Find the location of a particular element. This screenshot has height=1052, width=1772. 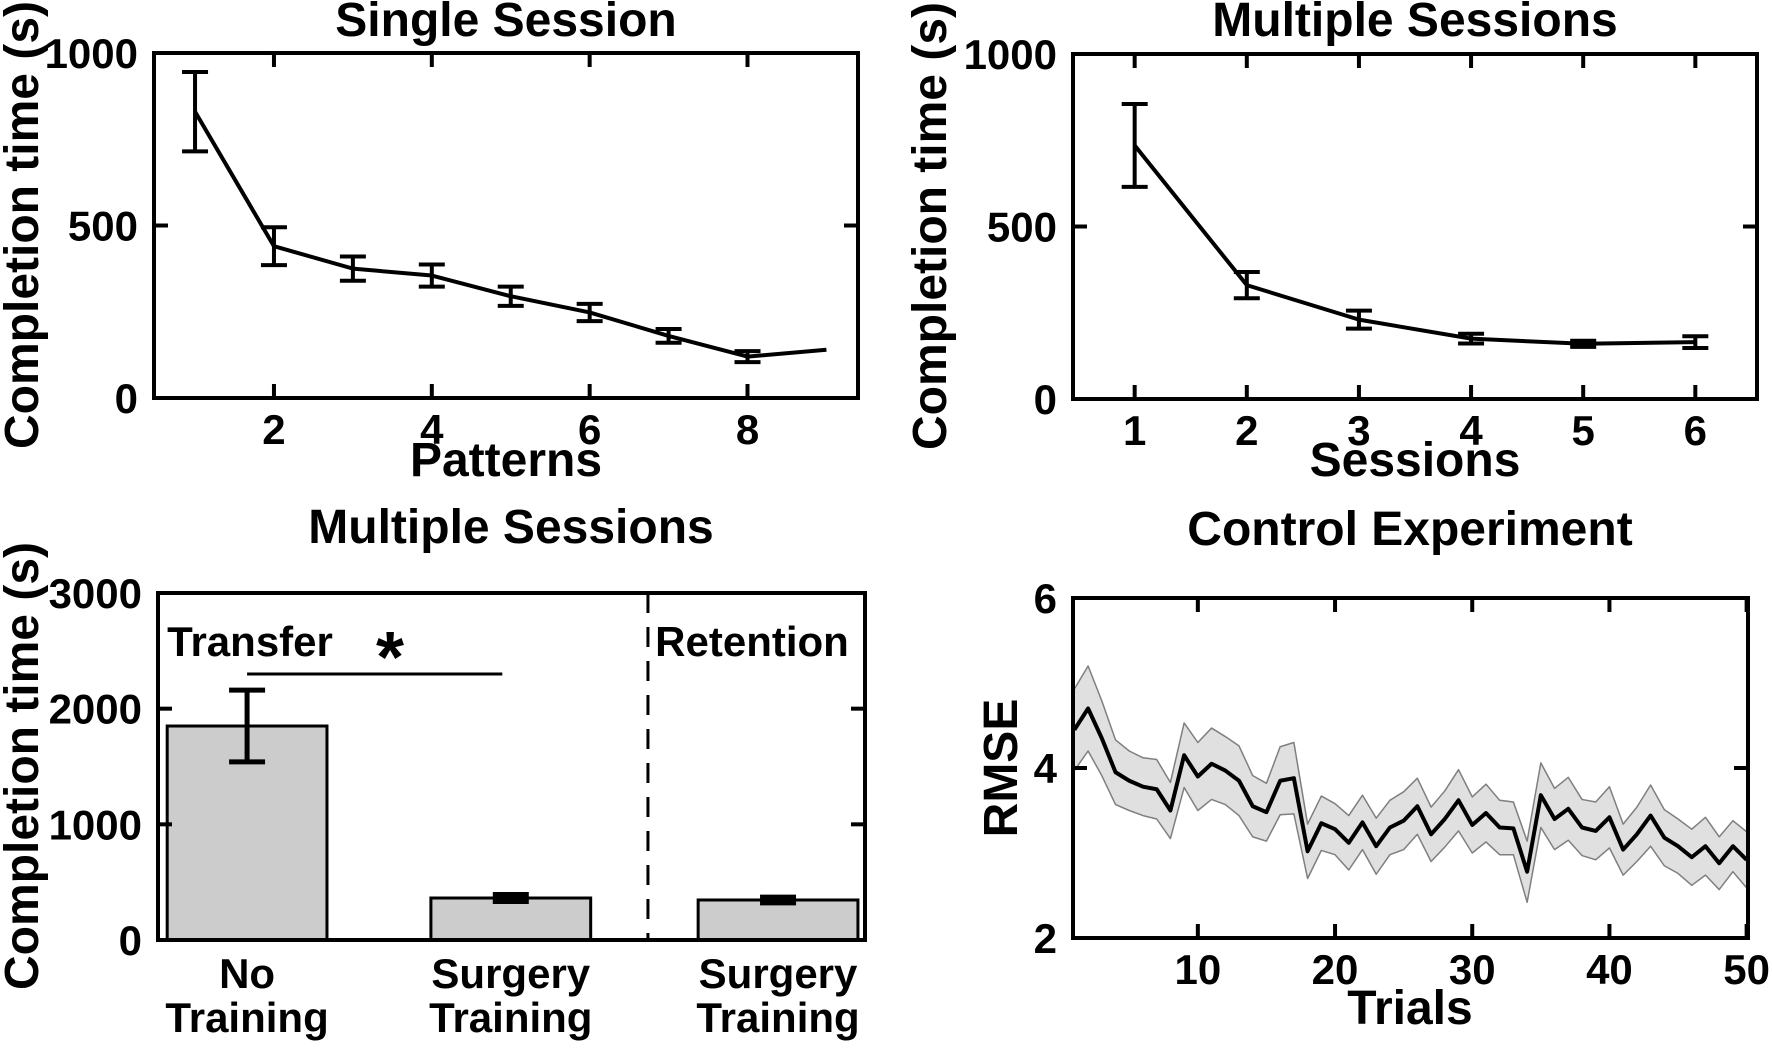

x-tick-label: 50 is located at coordinates (1746, 969).